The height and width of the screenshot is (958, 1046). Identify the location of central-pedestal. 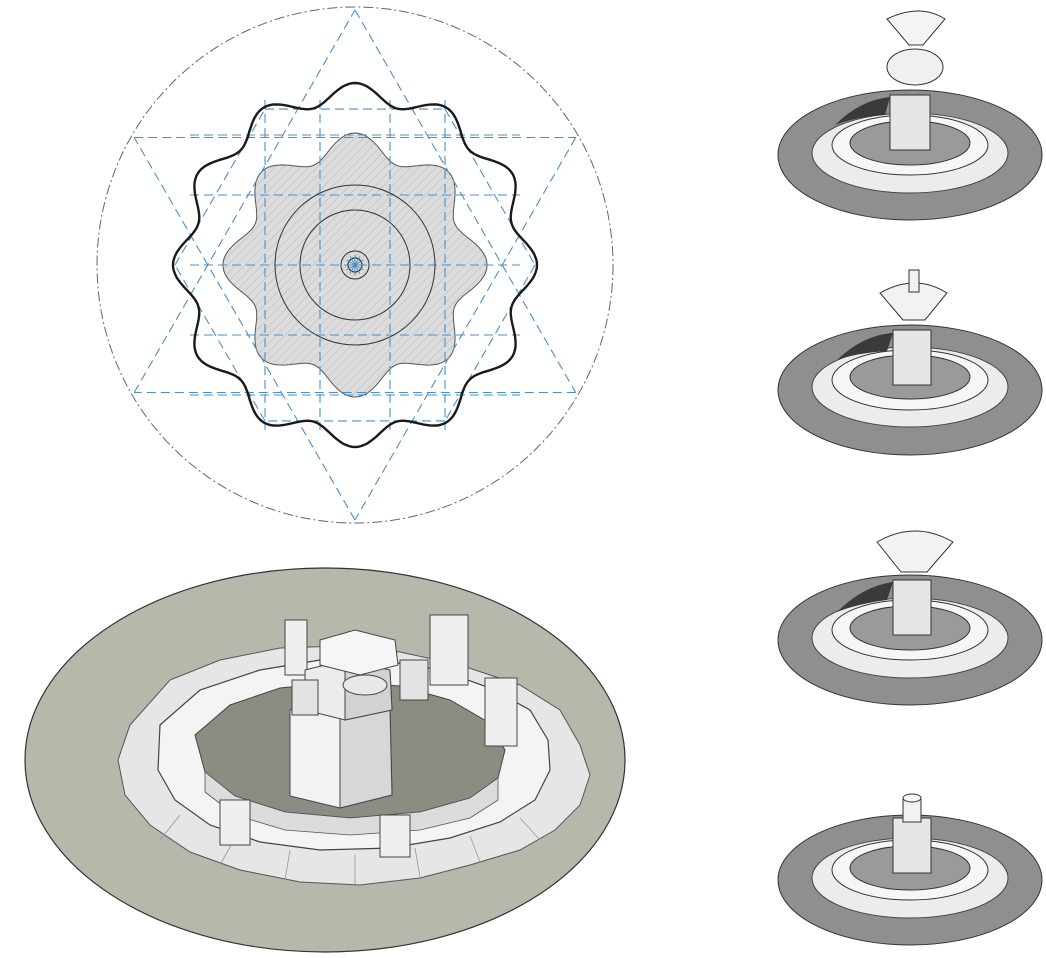
(359, 719).